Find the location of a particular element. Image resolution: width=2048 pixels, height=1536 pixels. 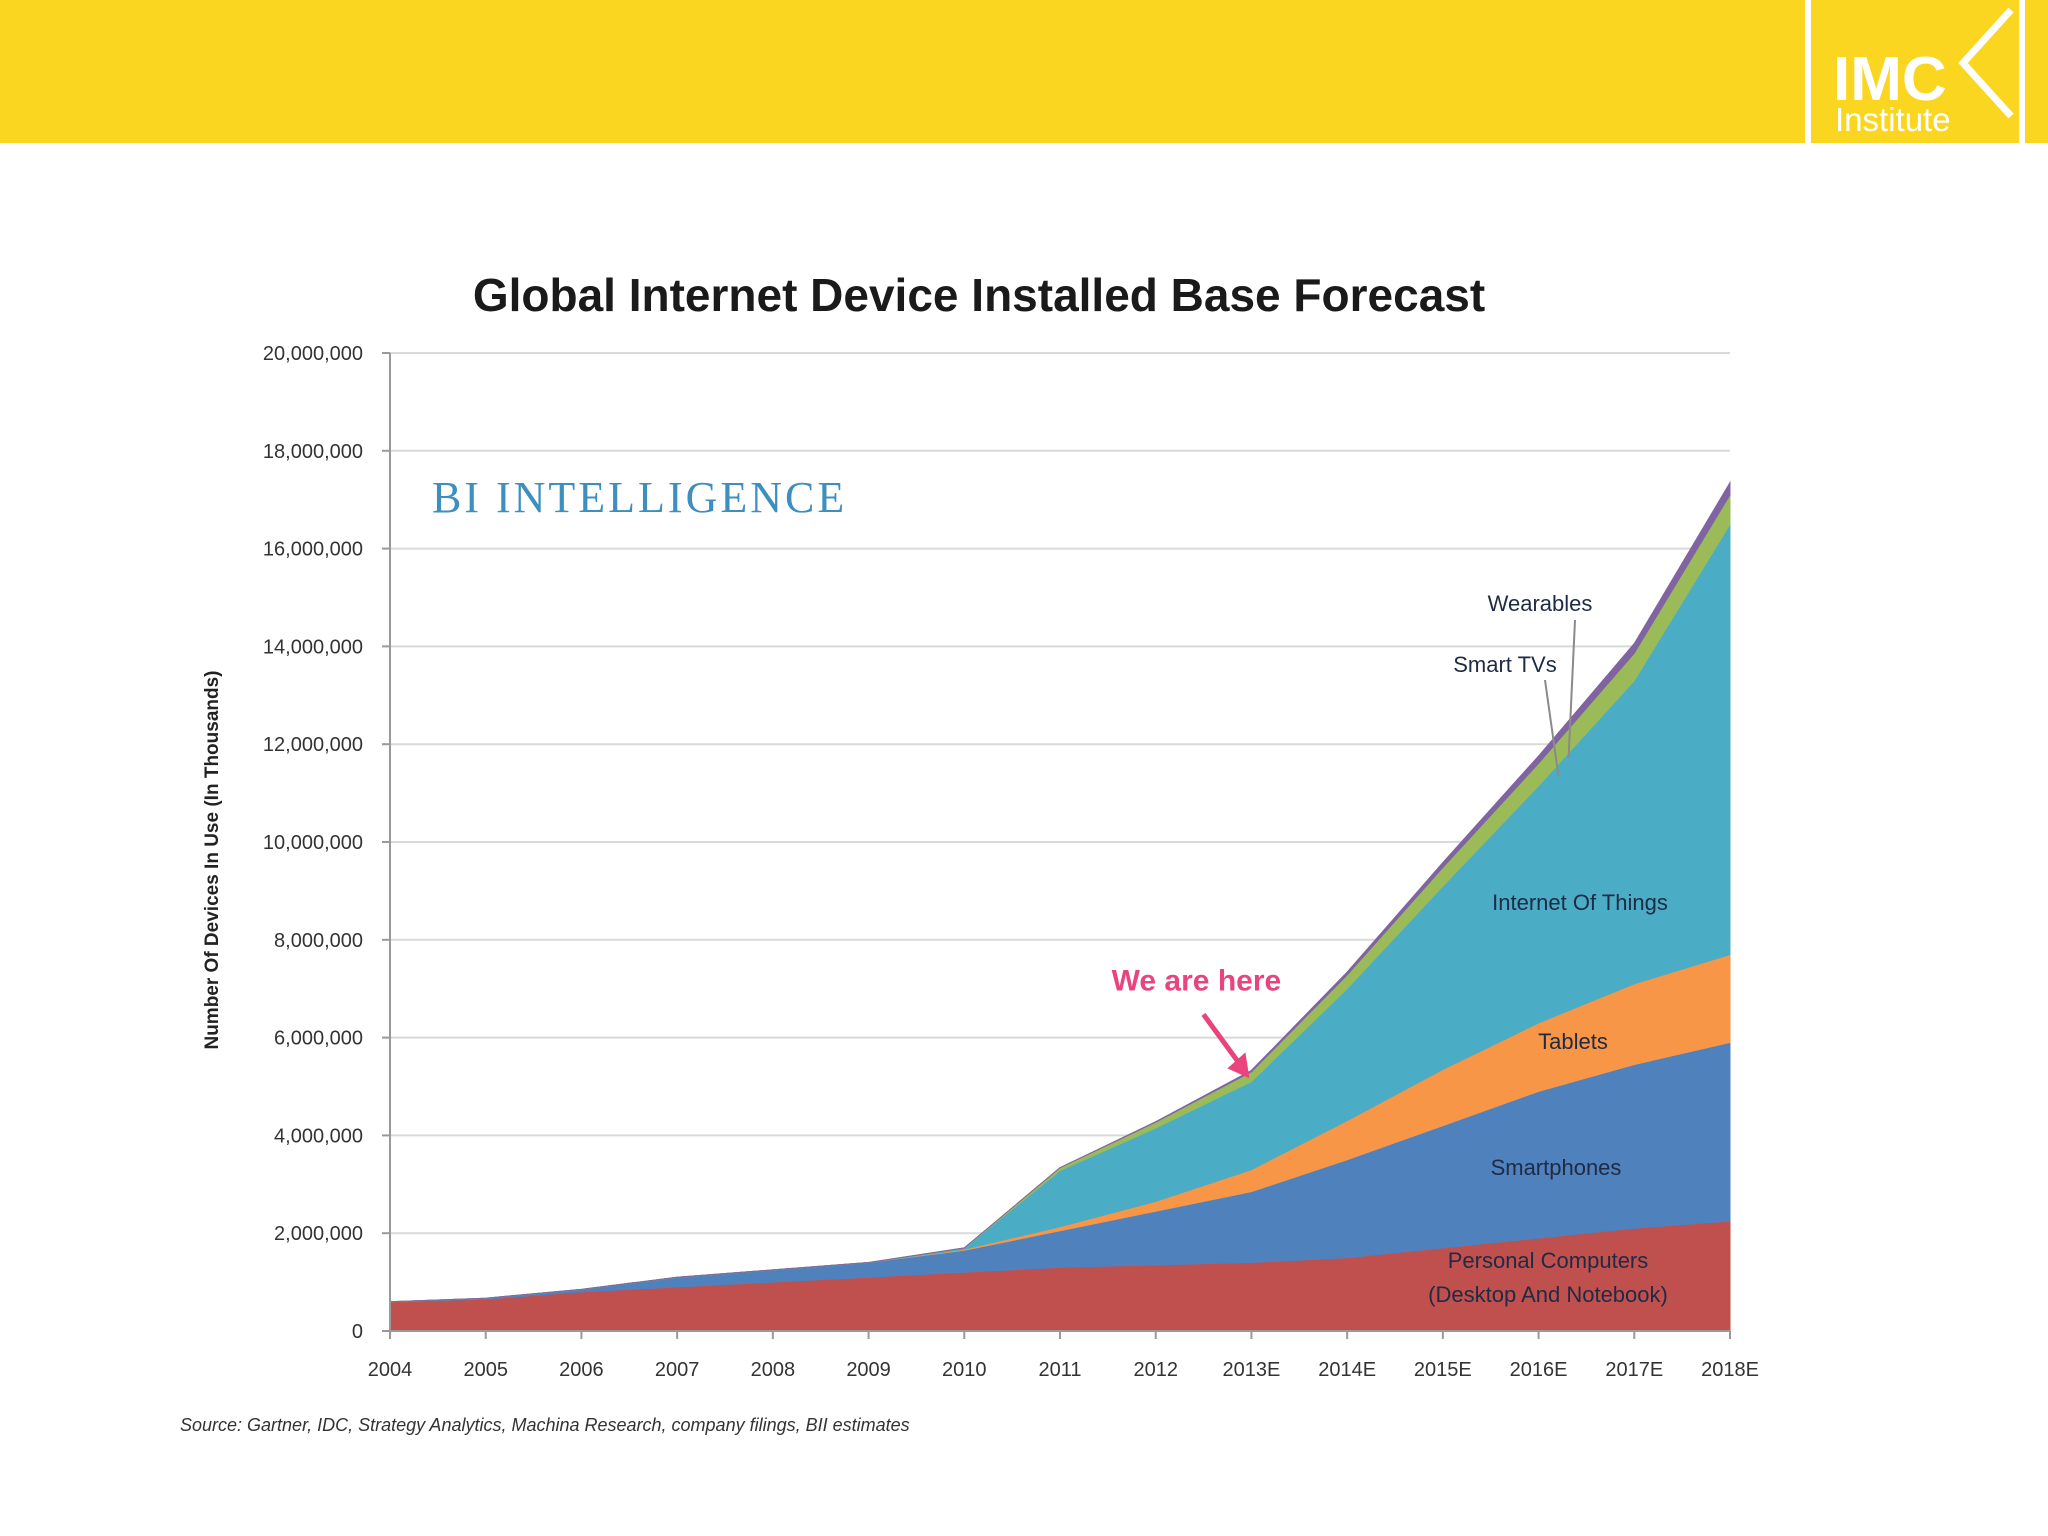

series-label: Smartphones is located at coordinates (1556, 1167).